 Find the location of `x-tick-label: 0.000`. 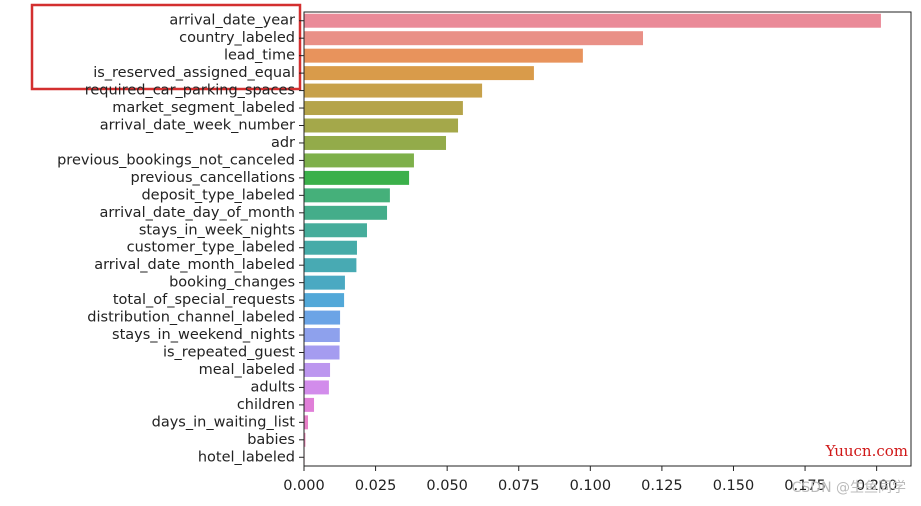

x-tick-label: 0.000 is located at coordinates (304, 486).